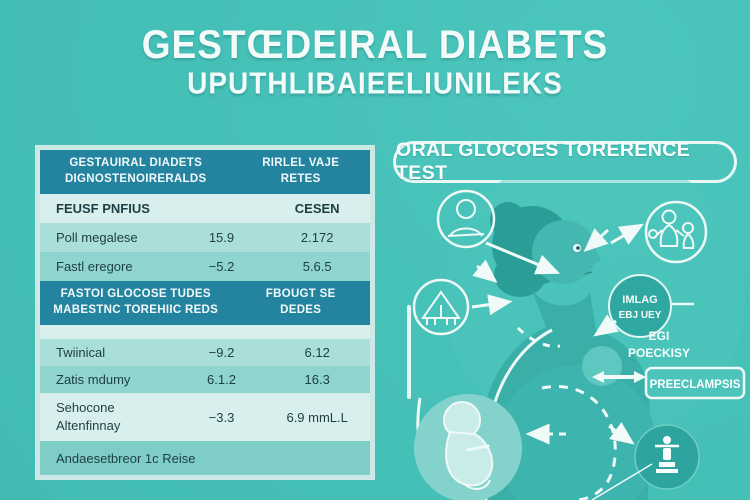  What do you see at coordinates (317, 379) in the screenshot?
I see `row-value-2: 16.3` at bounding box center [317, 379].